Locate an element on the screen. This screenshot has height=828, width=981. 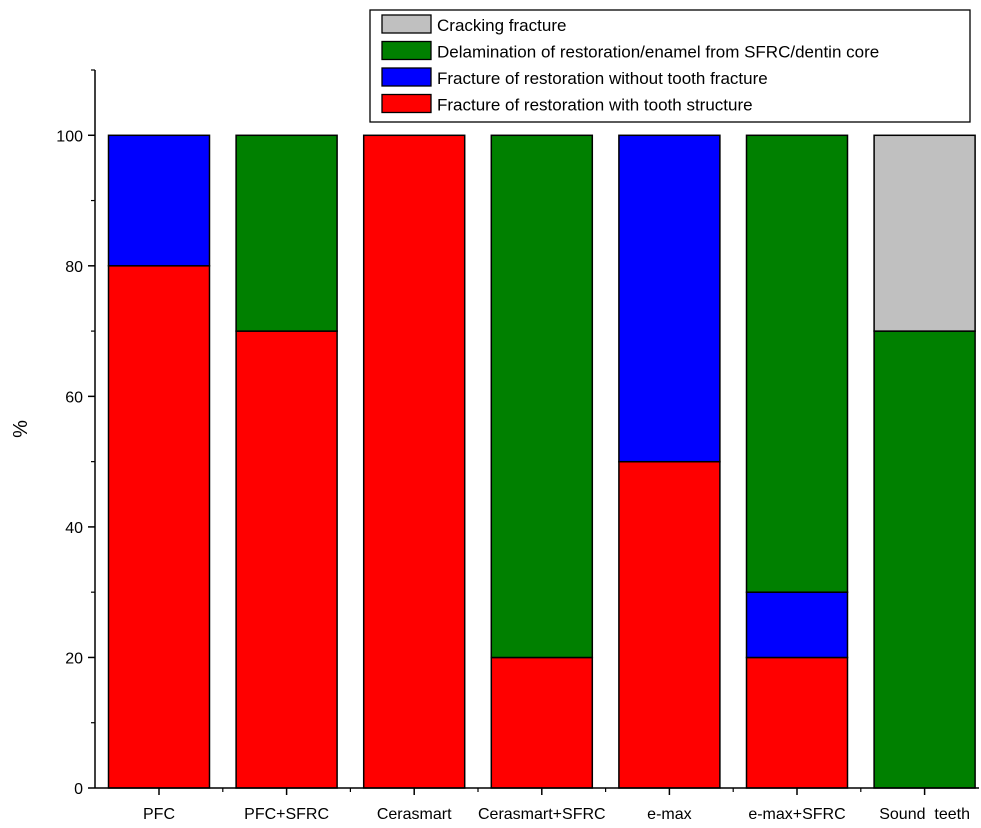
y-tick-label: 0 is located at coordinates (78, 789).